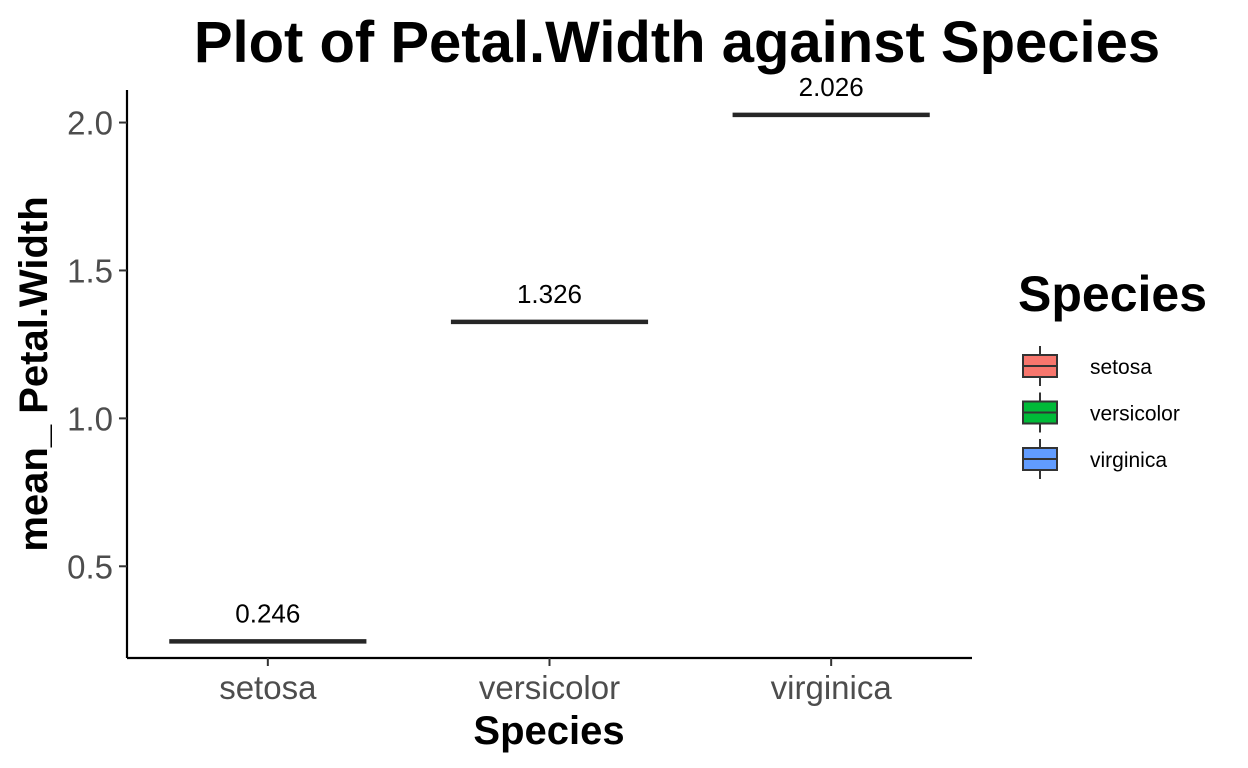  Describe the element at coordinates (1087, 366) in the screenshot. I see `legend-item-setosa: setosa` at that location.